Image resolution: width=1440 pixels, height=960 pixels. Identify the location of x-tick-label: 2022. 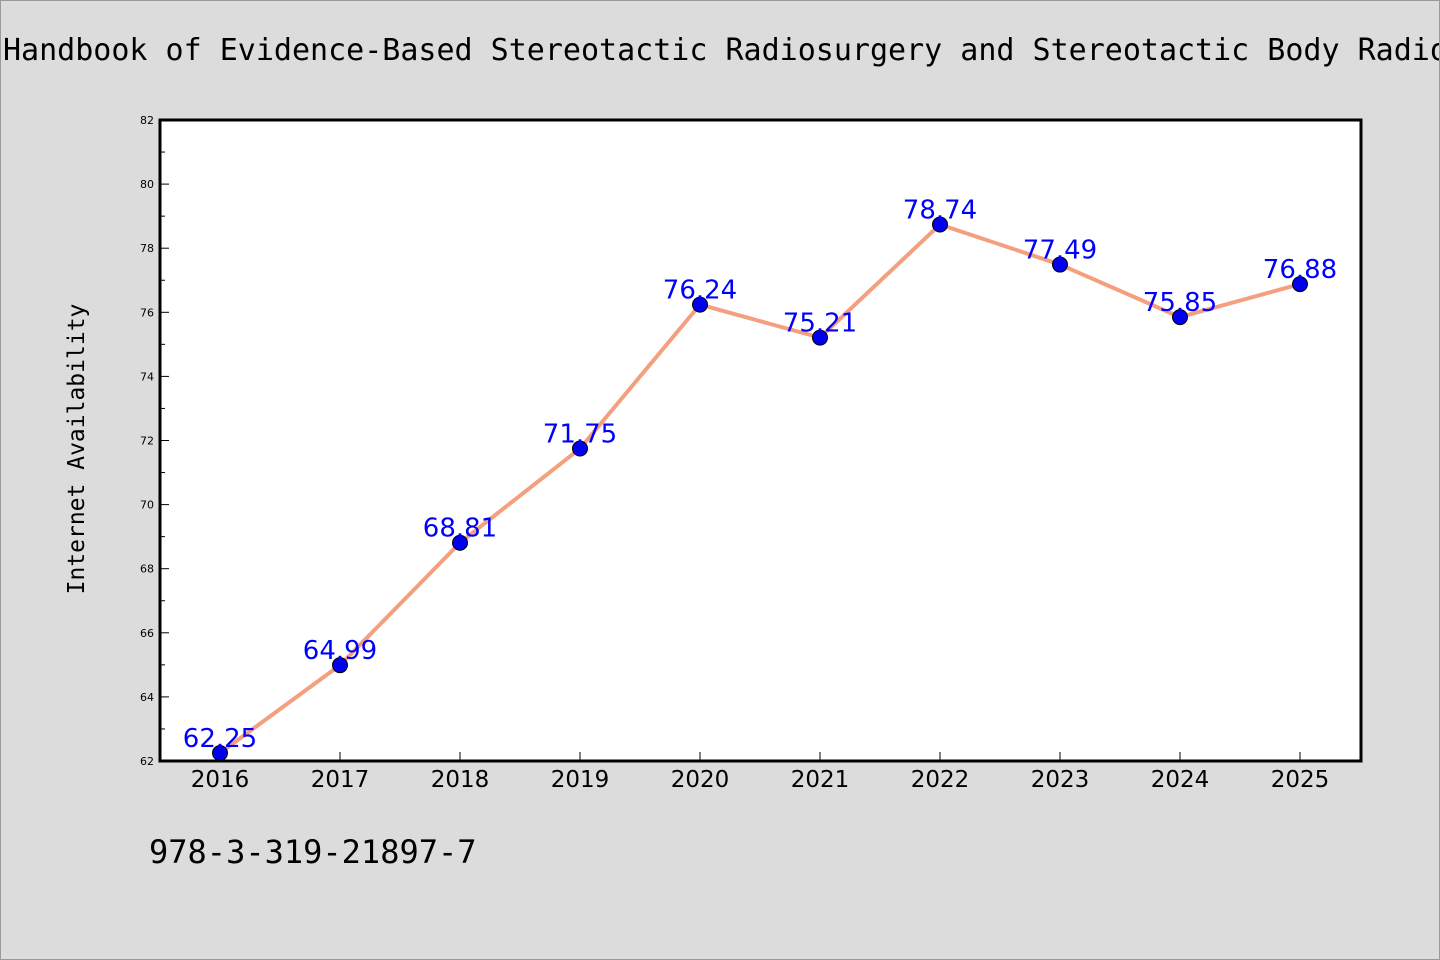
(940, 780).